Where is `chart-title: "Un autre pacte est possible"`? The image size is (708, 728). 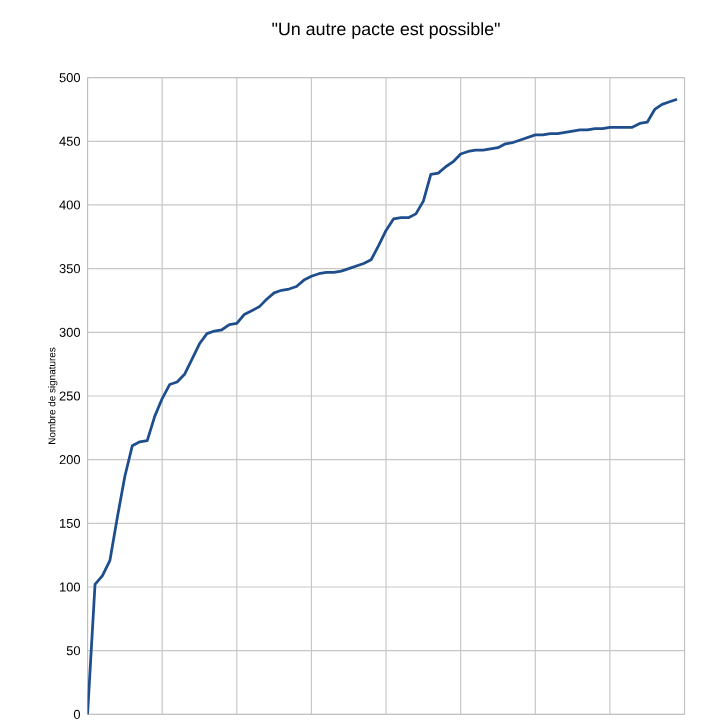
chart-title: "Un autre pacte est possible" is located at coordinates (386, 30).